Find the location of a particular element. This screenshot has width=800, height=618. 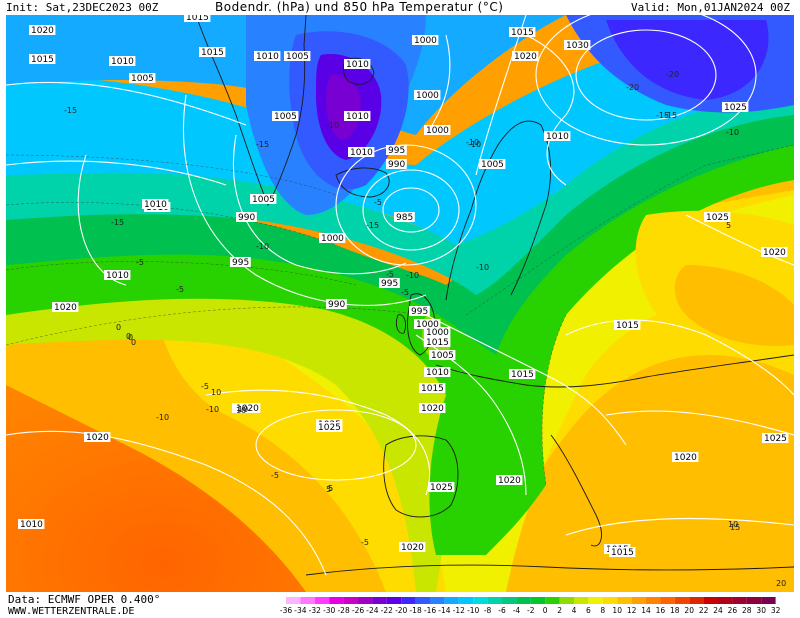

temperature-label: -10 is located at coordinates (212, 409).